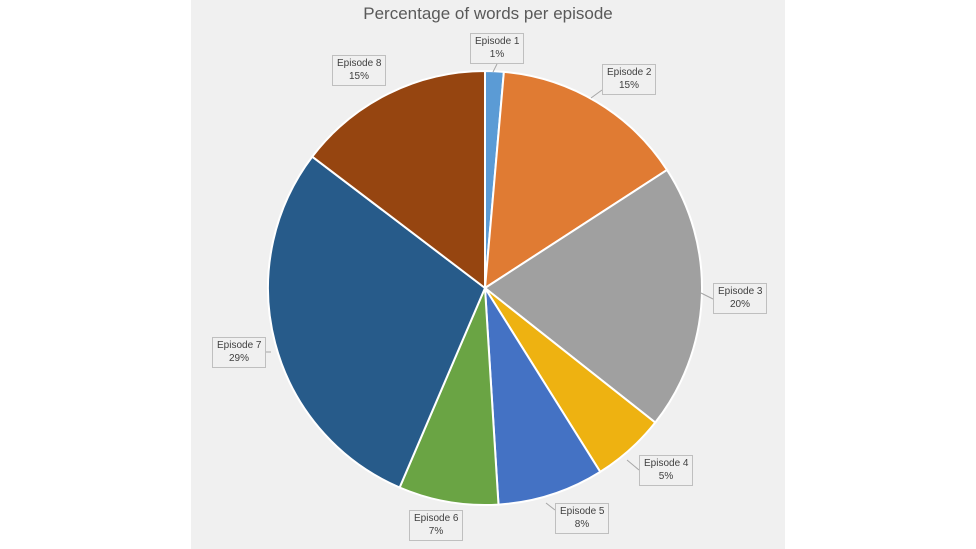  Describe the element at coordinates (497, 41) in the screenshot. I see `data-label-category: Episode 1` at that location.